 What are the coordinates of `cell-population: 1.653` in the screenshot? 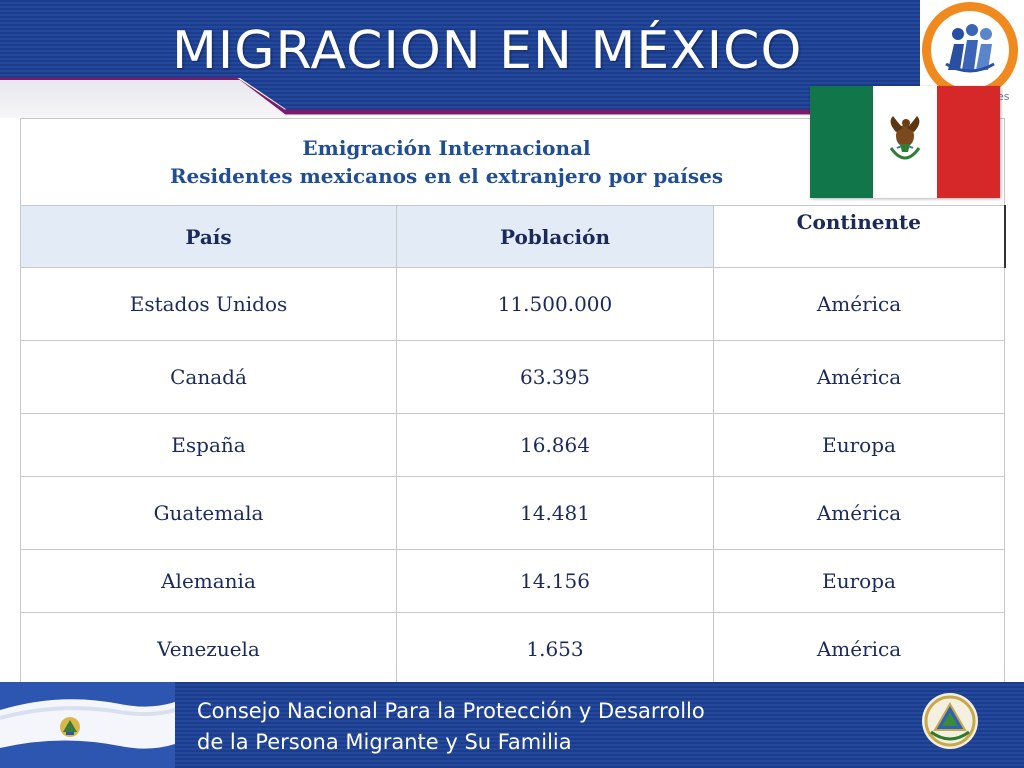 It's located at (555, 649).